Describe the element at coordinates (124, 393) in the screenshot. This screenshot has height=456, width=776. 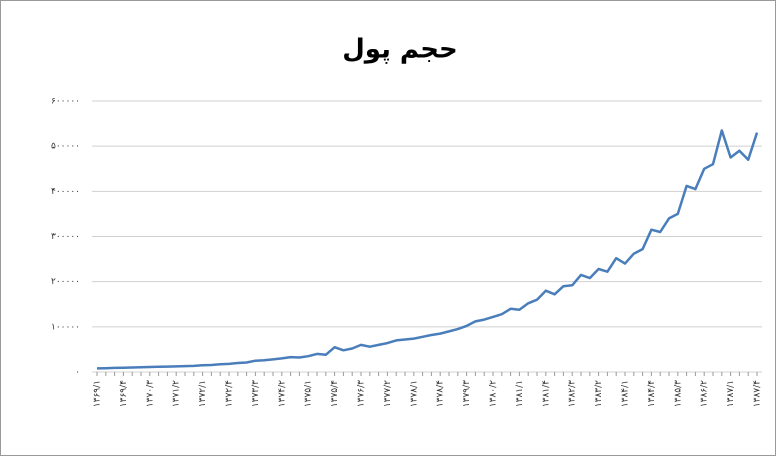
I see `x-tick-label: ۱۳۶۹/۴` at that location.